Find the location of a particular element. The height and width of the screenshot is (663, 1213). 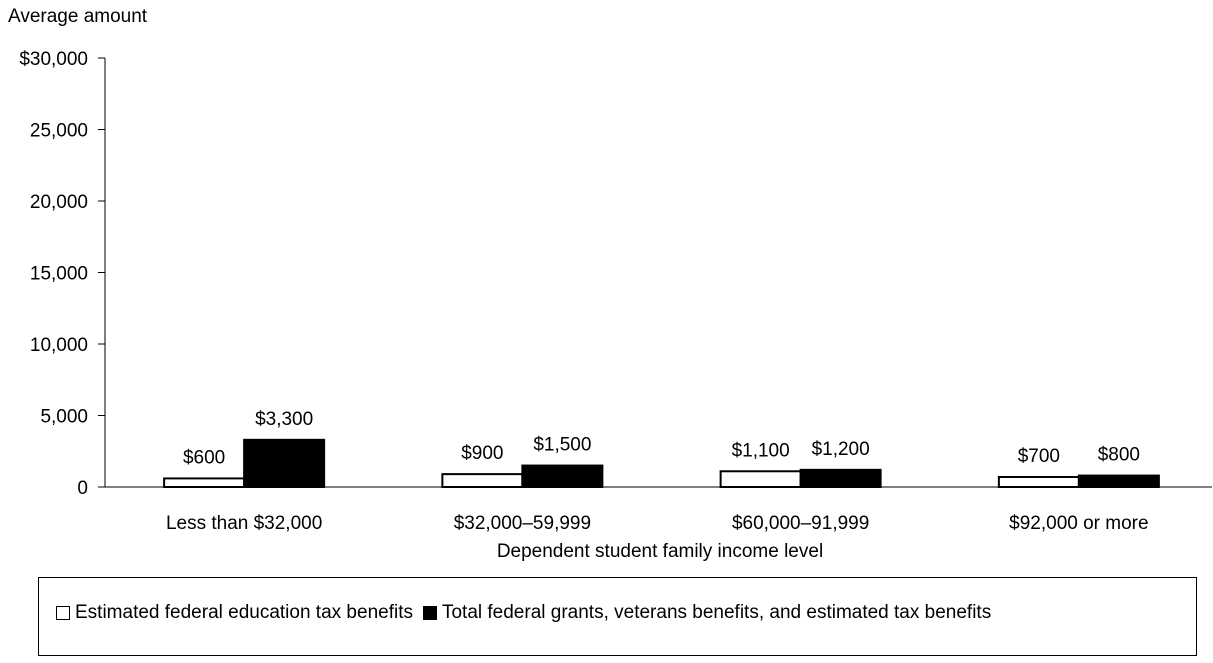

bar-value-label: $1,500 is located at coordinates (562, 445).